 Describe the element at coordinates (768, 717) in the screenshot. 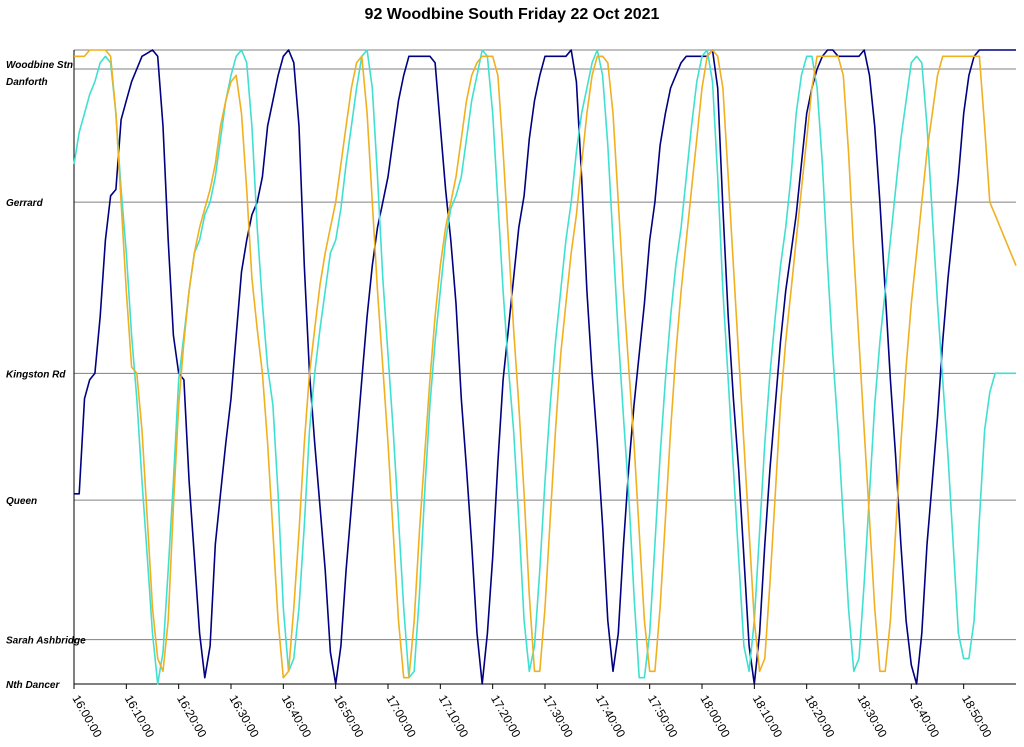

I see `x-tick-label: 18:10:00` at that location.